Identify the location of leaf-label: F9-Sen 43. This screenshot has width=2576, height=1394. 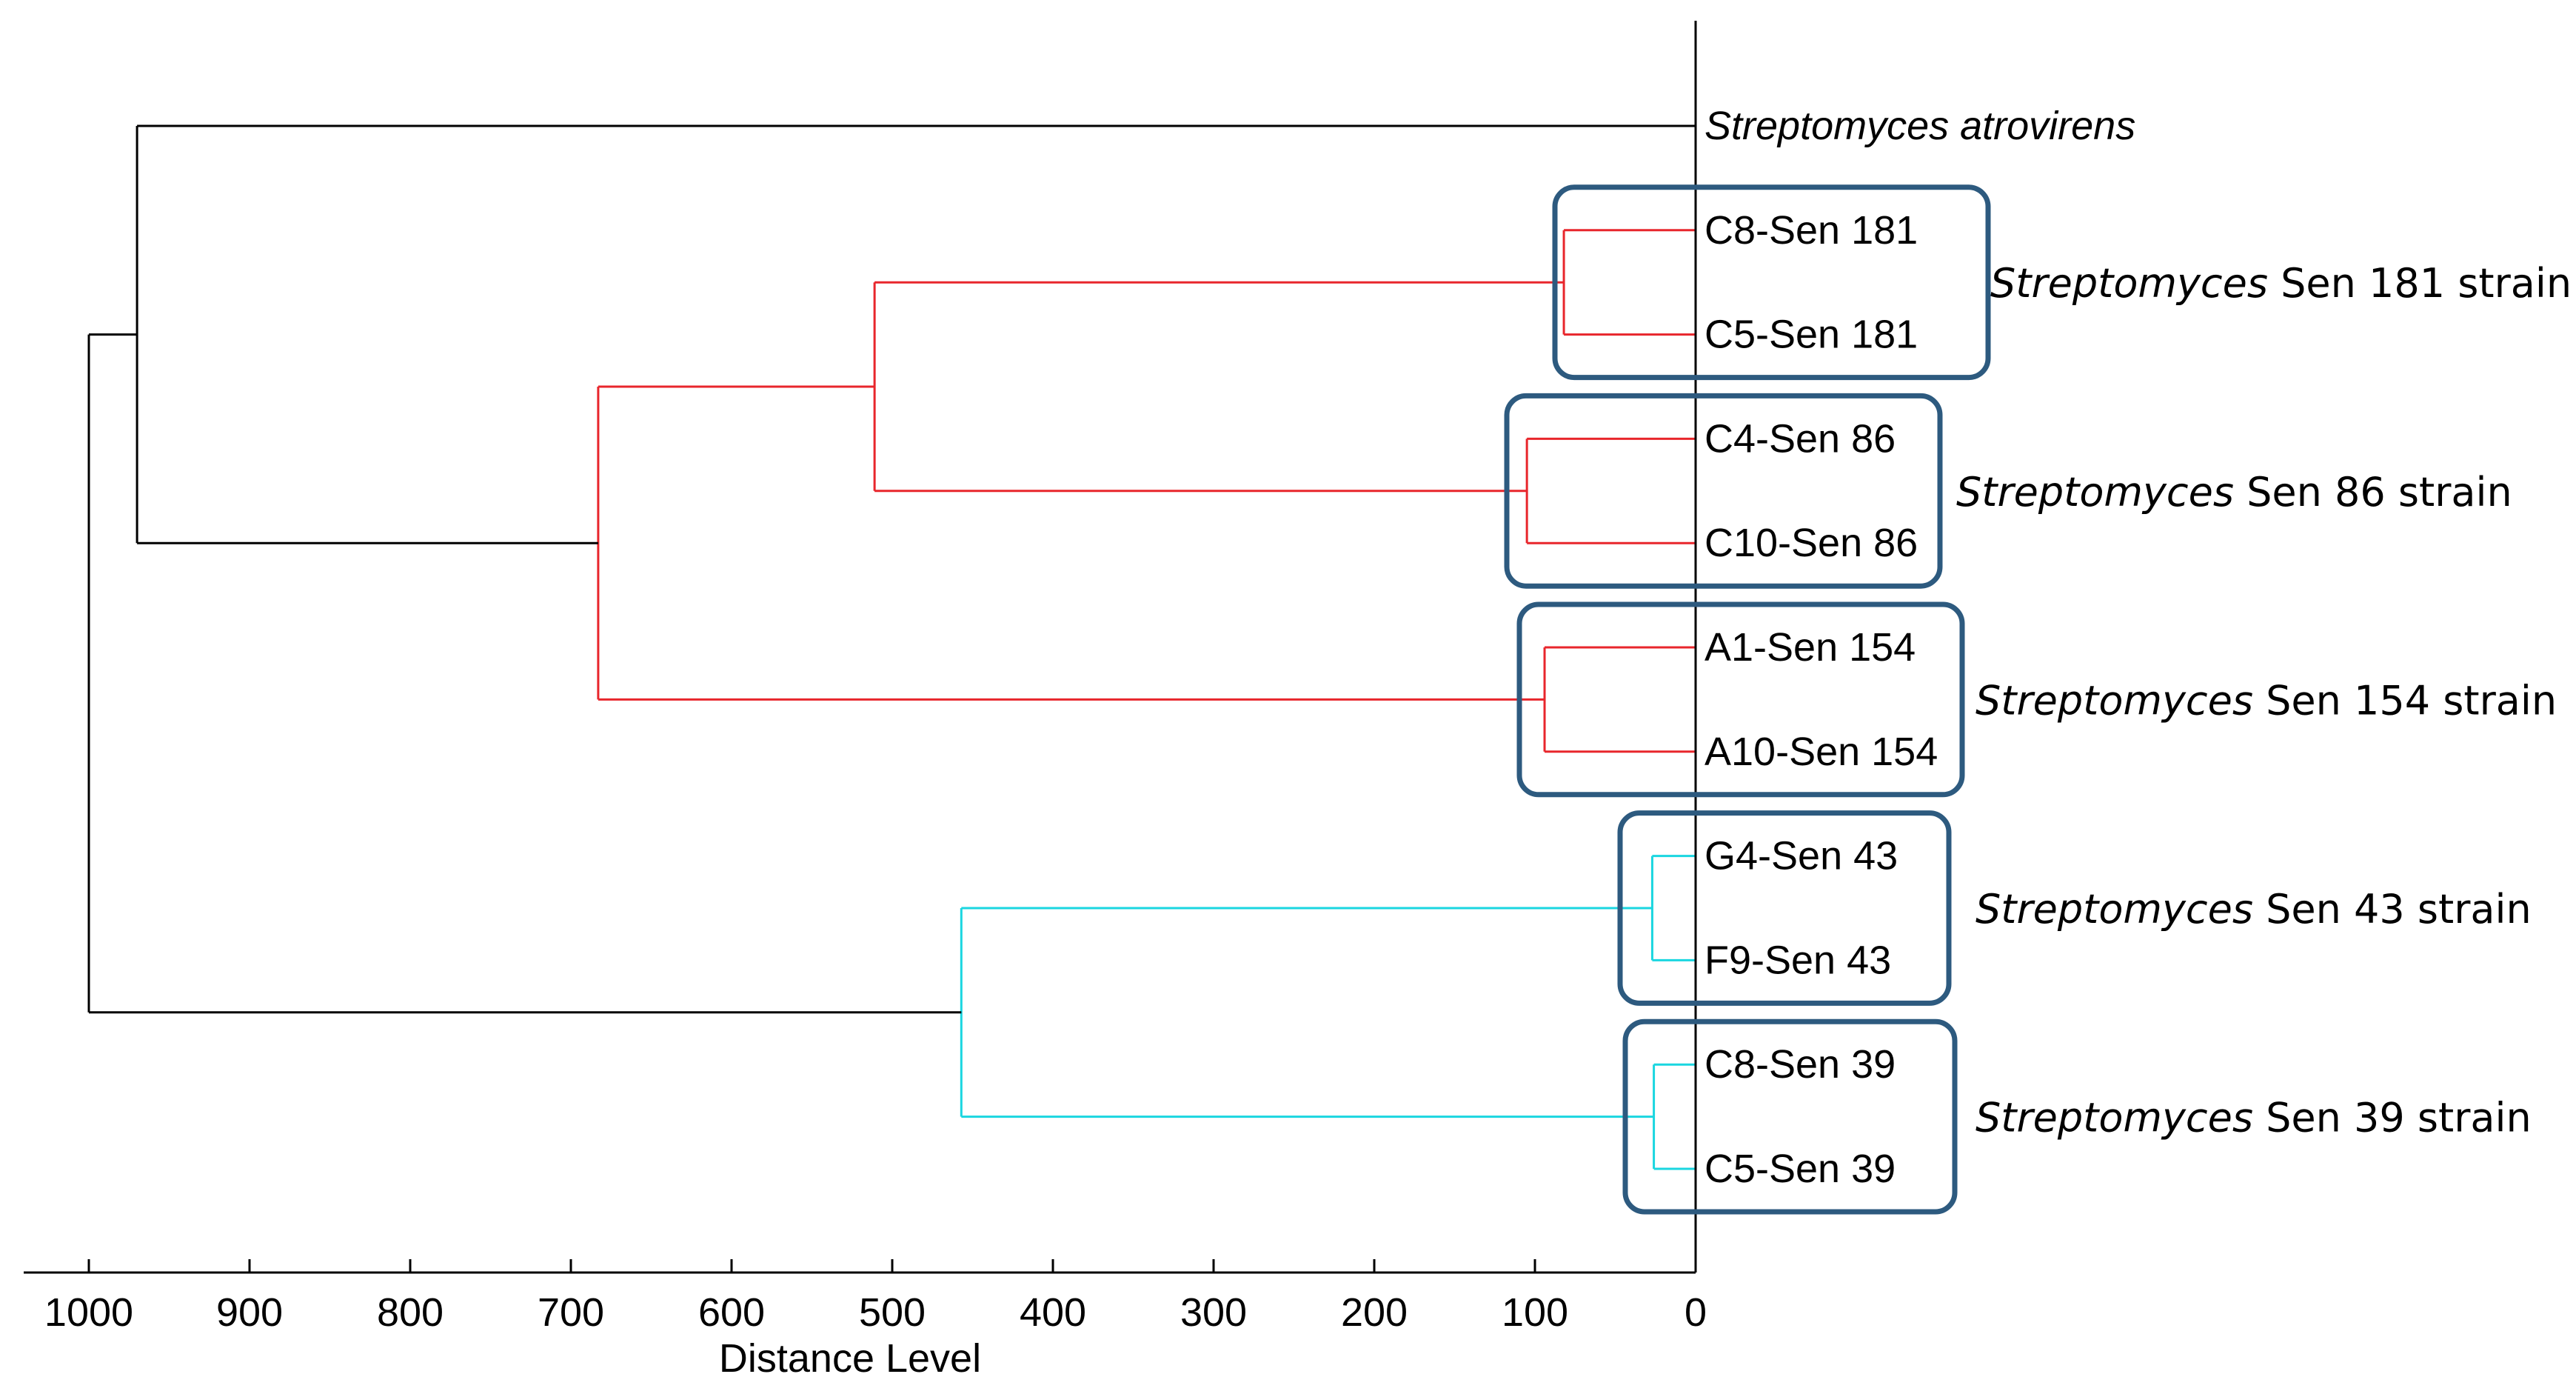
(1797, 960).